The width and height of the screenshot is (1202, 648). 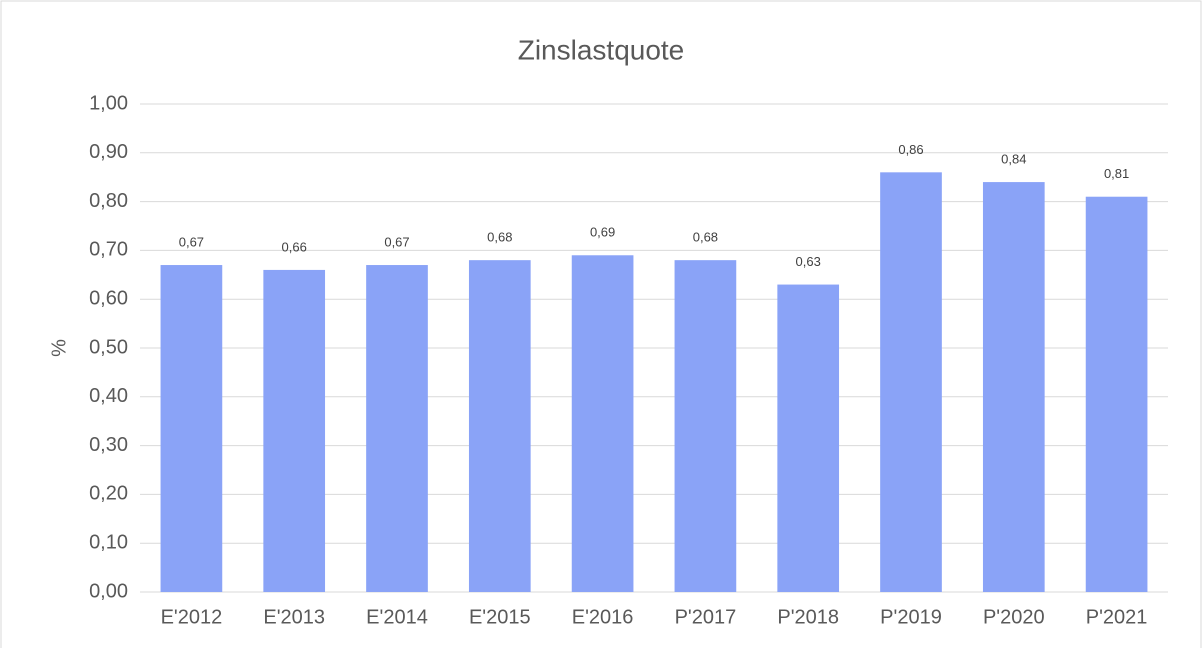 What do you see at coordinates (808, 261) in the screenshot?
I see `data-label: 0,63` at bounding box center [808, 261].